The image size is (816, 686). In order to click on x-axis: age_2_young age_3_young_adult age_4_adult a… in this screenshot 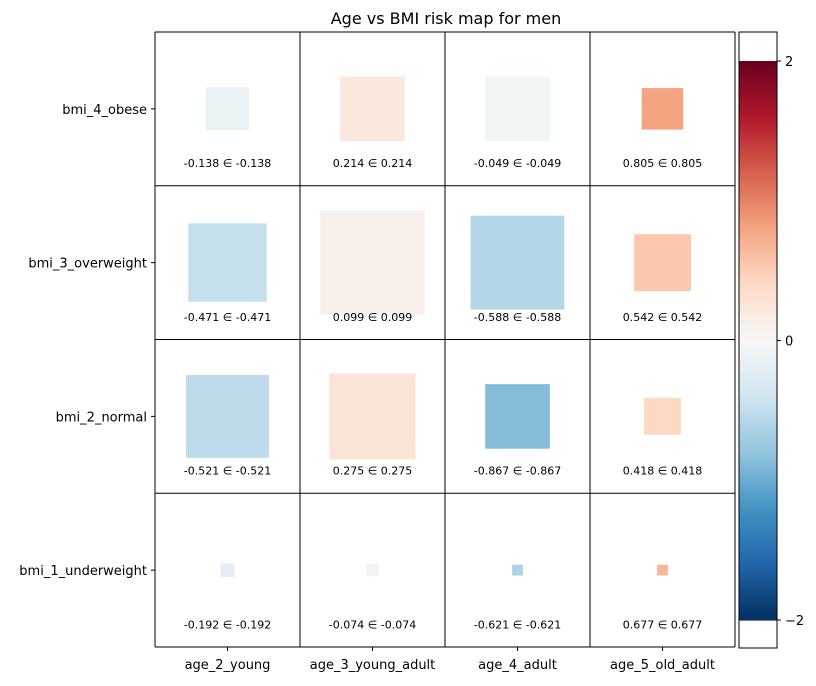, I will do `click(450, 660)`.